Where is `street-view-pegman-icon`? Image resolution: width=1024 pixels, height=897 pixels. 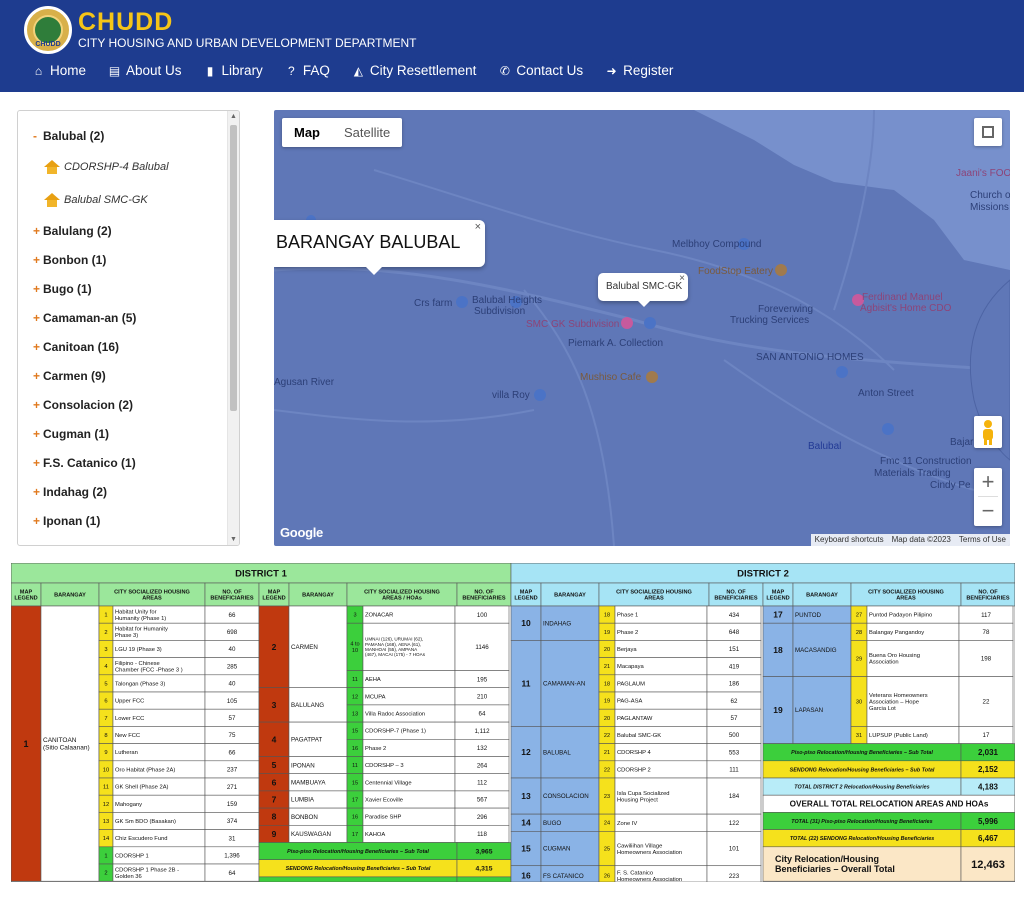
street-view-pegman-icon is located at coordinates (988, 432).